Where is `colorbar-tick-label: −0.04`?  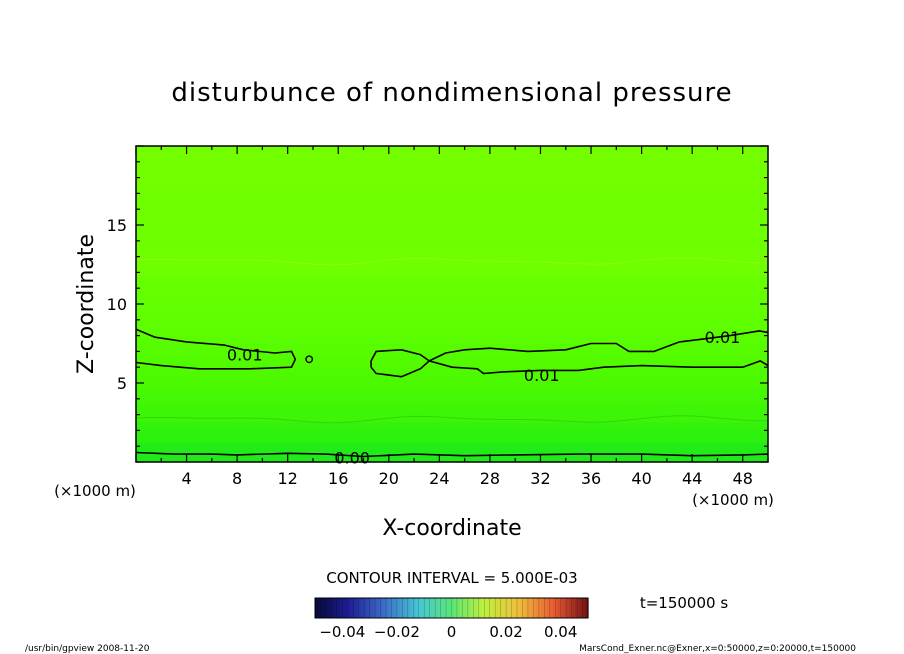 colorbar-tick-label: −0.04 is located at coordinates (342, 632).